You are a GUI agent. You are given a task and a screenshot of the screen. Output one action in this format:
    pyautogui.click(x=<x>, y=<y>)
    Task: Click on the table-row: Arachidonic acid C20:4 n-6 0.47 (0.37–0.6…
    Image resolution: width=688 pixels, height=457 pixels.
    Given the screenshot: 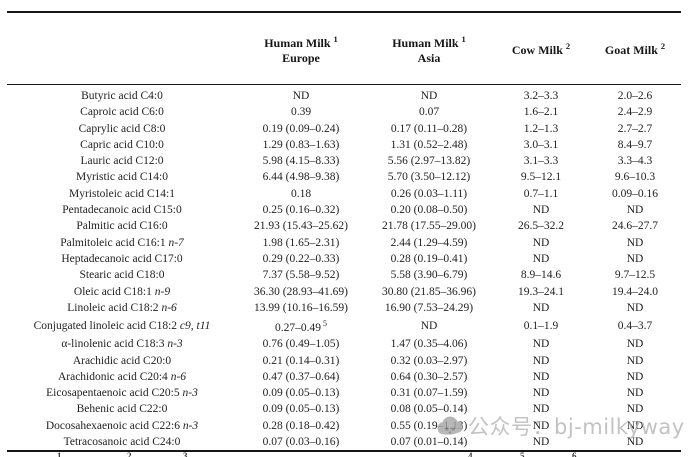 What is the action you would take?
    pyautogui.click(x=344, y=377)
    